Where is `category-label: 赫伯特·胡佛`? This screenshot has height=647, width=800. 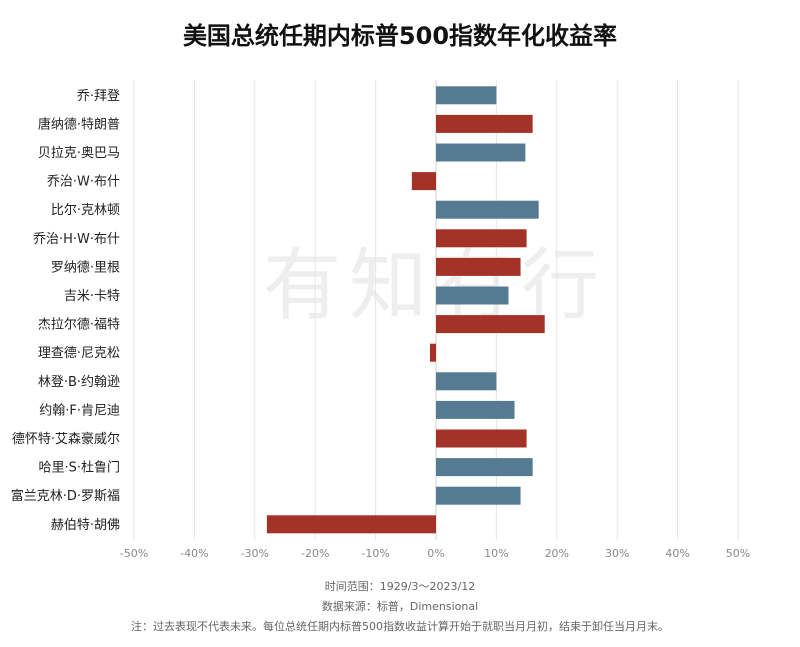 category-label: 赫伯特·胡佛 is located at coordinates (85, 525).